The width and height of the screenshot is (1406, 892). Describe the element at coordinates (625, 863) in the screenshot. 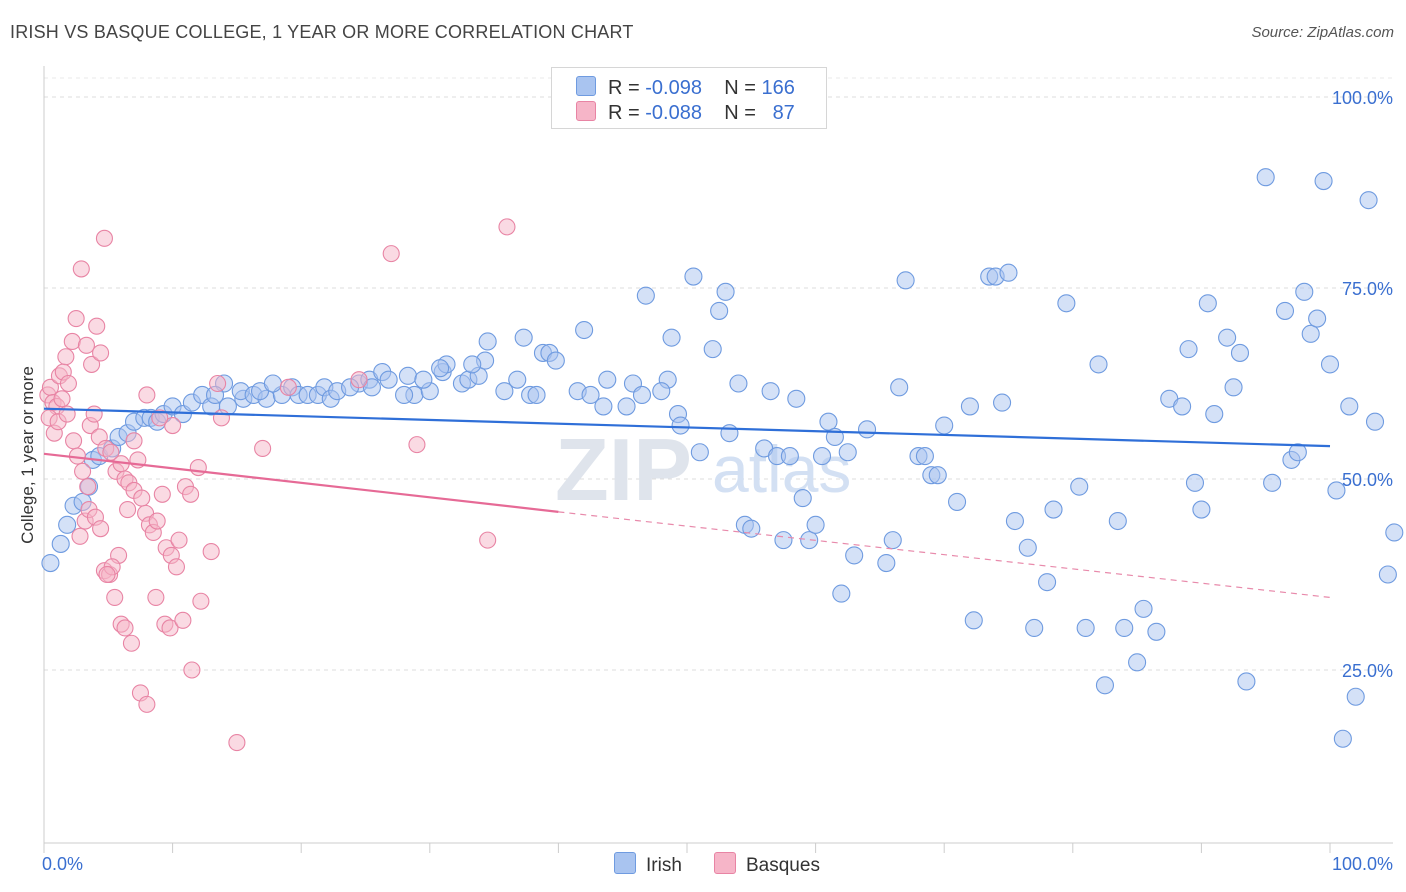

I see `bottom-irish-swatch` at that location.